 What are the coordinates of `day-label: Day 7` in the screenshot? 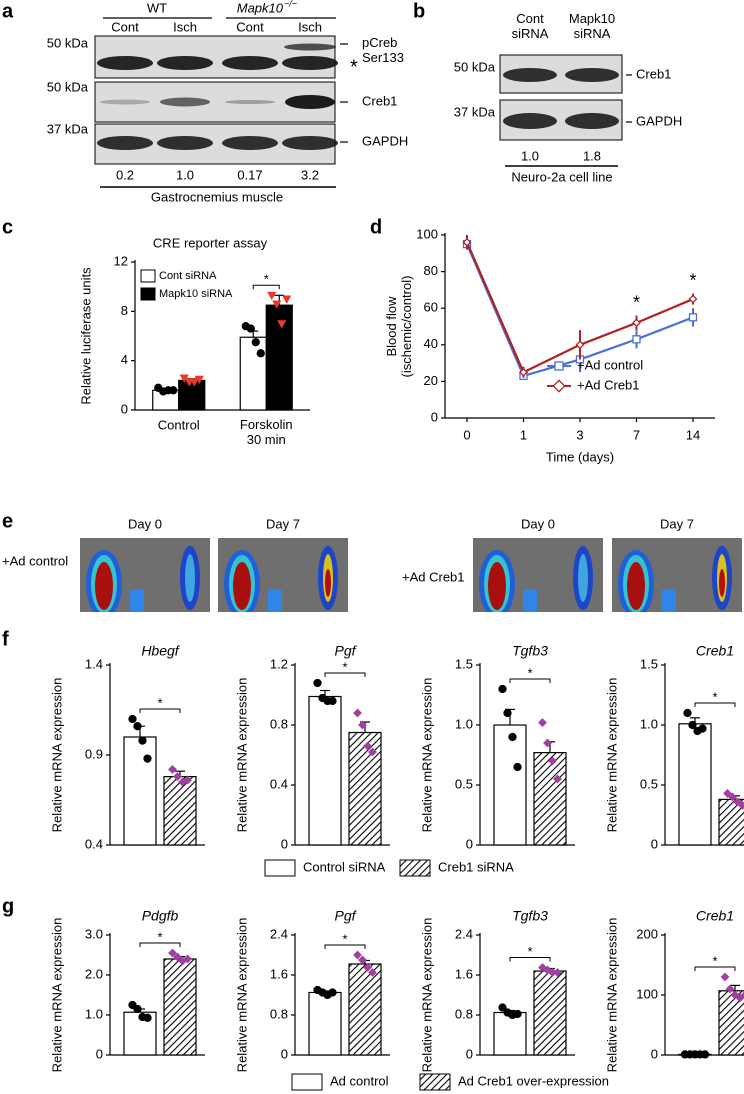 It's located at (283, 523).